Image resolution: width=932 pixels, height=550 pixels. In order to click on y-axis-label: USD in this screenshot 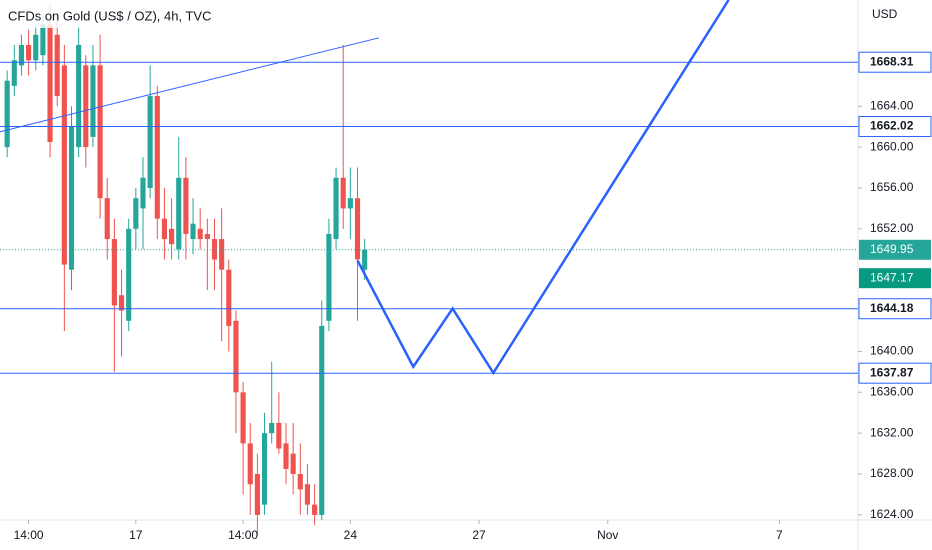, I will do `click(885, 14)`.